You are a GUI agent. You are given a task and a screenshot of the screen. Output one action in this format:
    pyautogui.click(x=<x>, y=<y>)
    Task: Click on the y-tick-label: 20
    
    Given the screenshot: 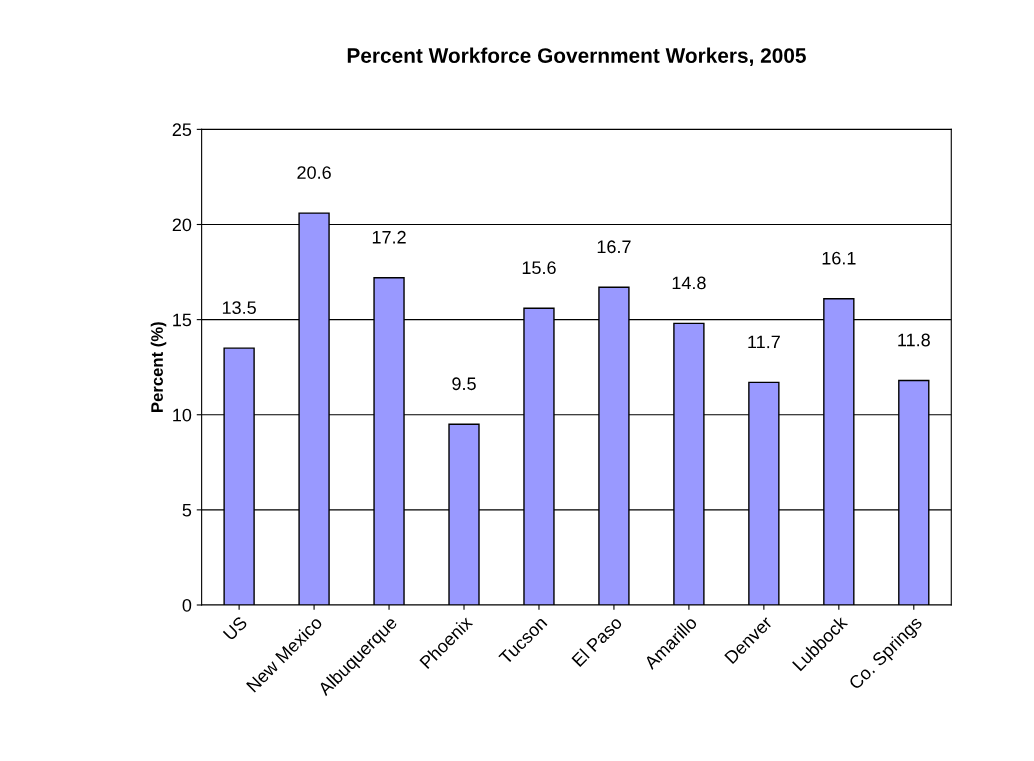 What is the action you would take?
    pyautogui.click(x=182, y=225)
    